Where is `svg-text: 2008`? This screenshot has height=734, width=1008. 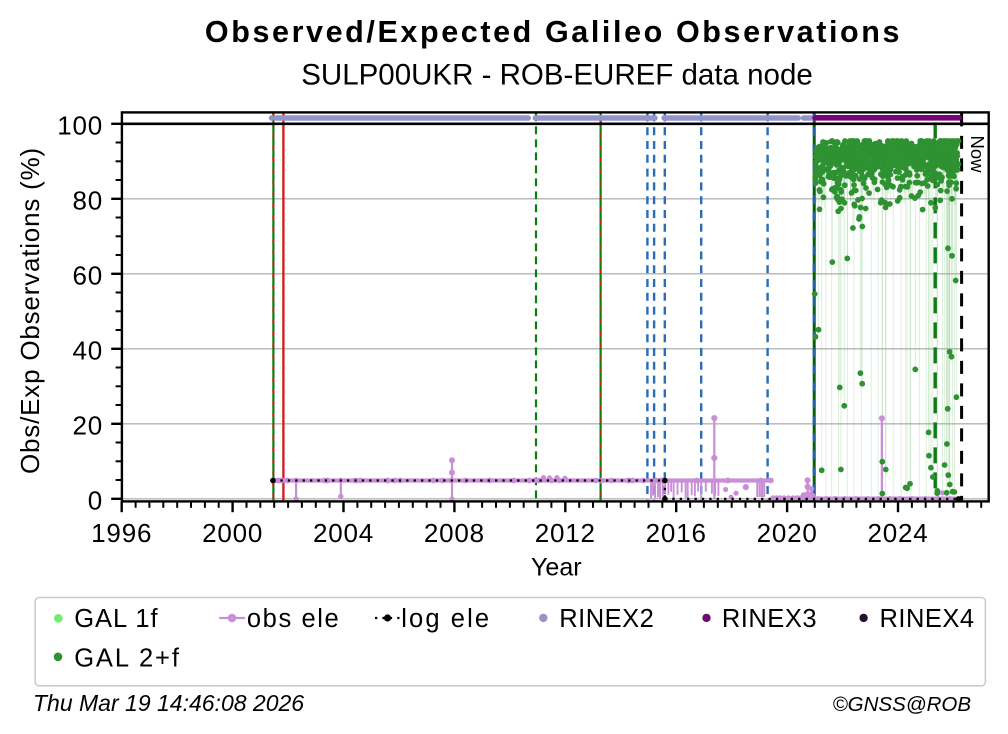
svg-text: 2008 is located at coordinates (454, 533).